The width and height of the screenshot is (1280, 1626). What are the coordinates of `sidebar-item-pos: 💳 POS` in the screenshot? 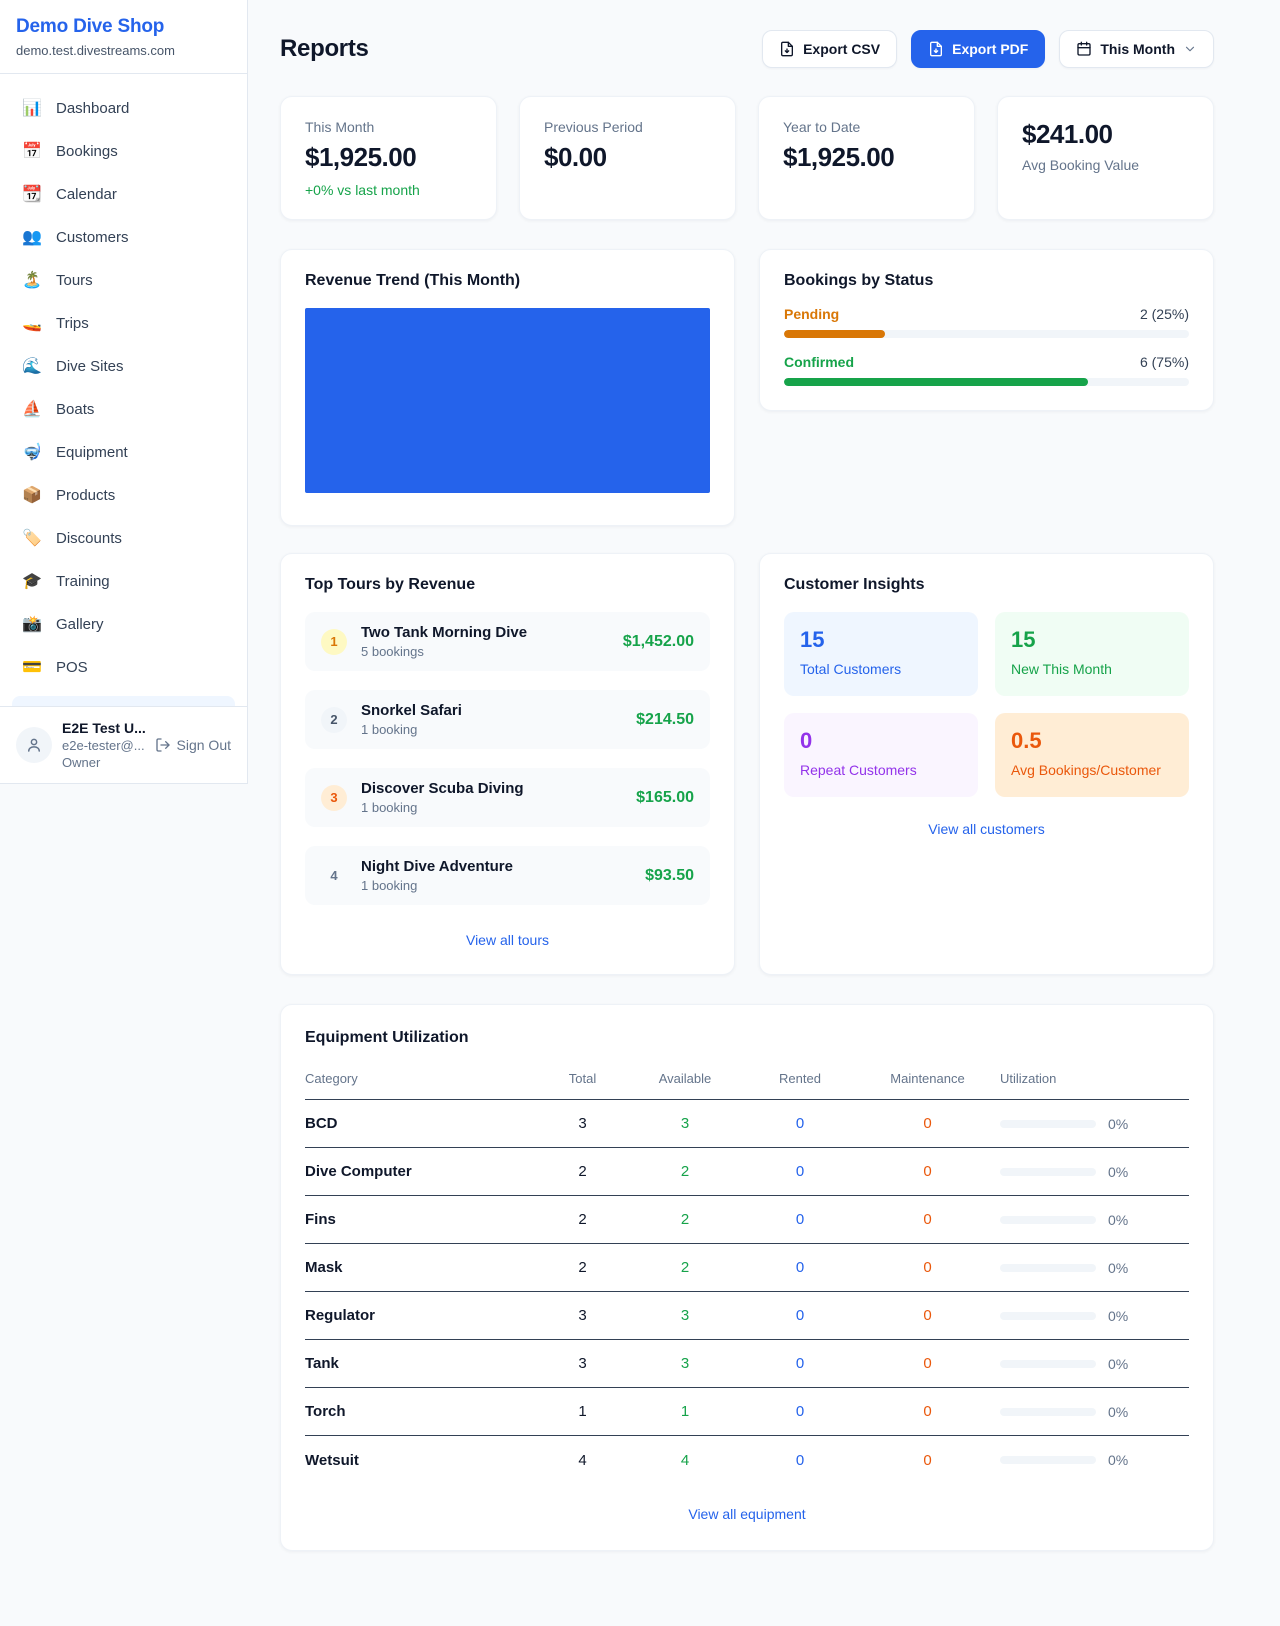 It's located at (123, 667).